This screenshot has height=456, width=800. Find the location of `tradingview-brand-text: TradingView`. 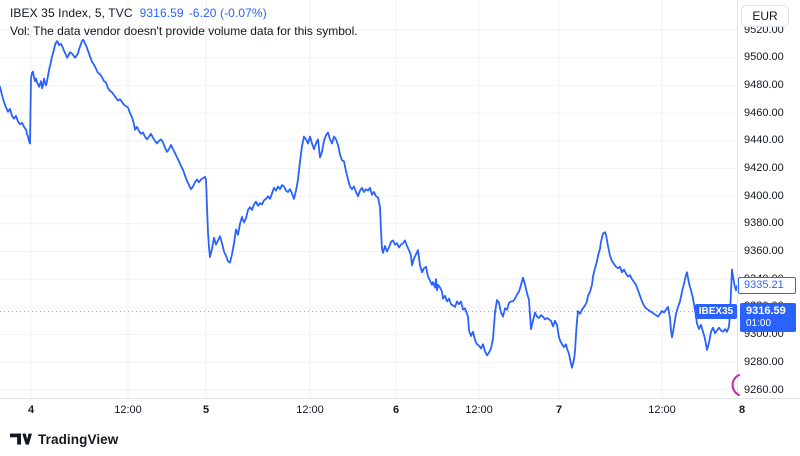

tradingview-brand-text: TradingView is located at coordinates (78, 439).